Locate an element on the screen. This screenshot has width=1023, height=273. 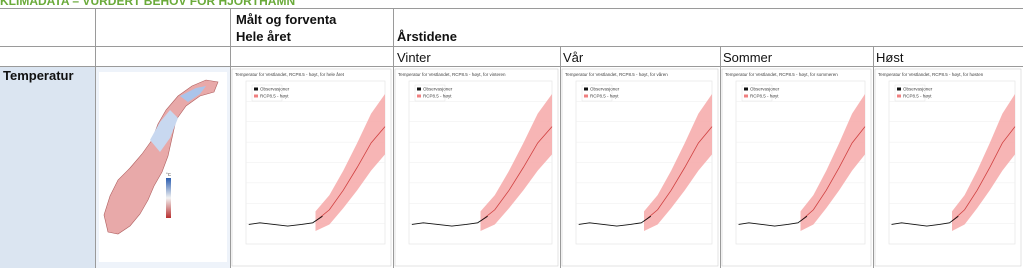
season-header: Vinter is located at coordinates (414, 57).